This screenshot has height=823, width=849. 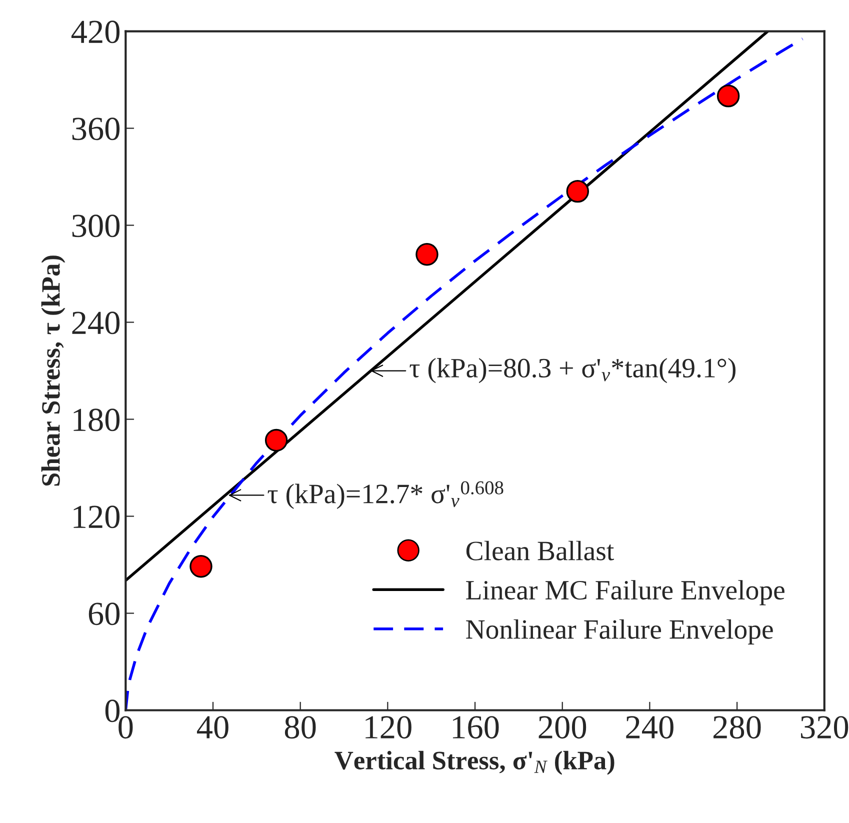 I want to click on y-tick-label: 360, so click(x=96, y=129).